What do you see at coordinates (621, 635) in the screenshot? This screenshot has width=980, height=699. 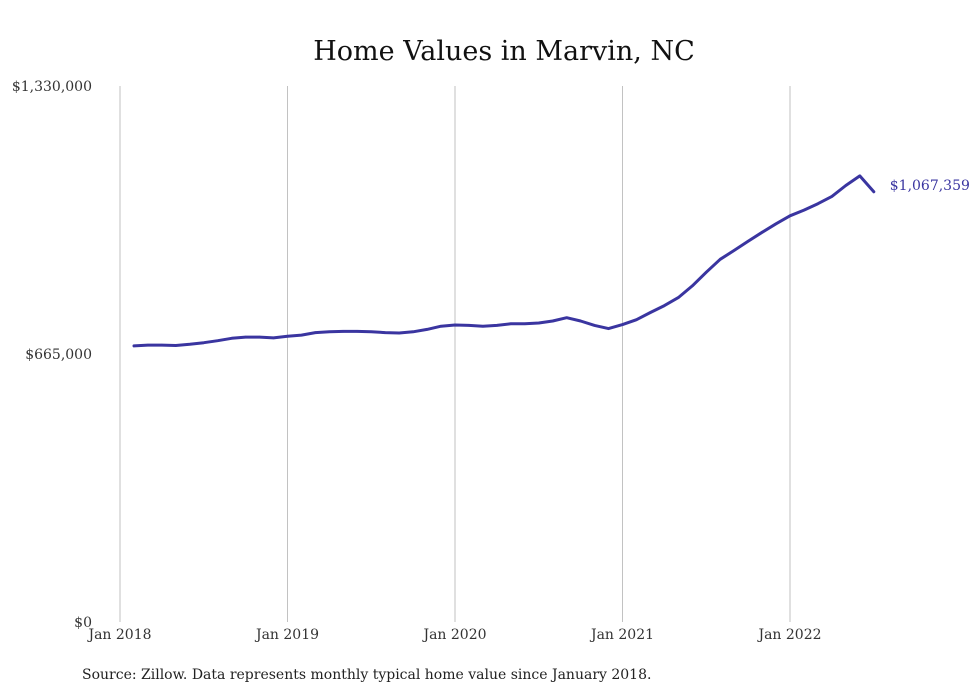 I see `x-tick-label: Jan 2021` at bounding box center [621, 635].